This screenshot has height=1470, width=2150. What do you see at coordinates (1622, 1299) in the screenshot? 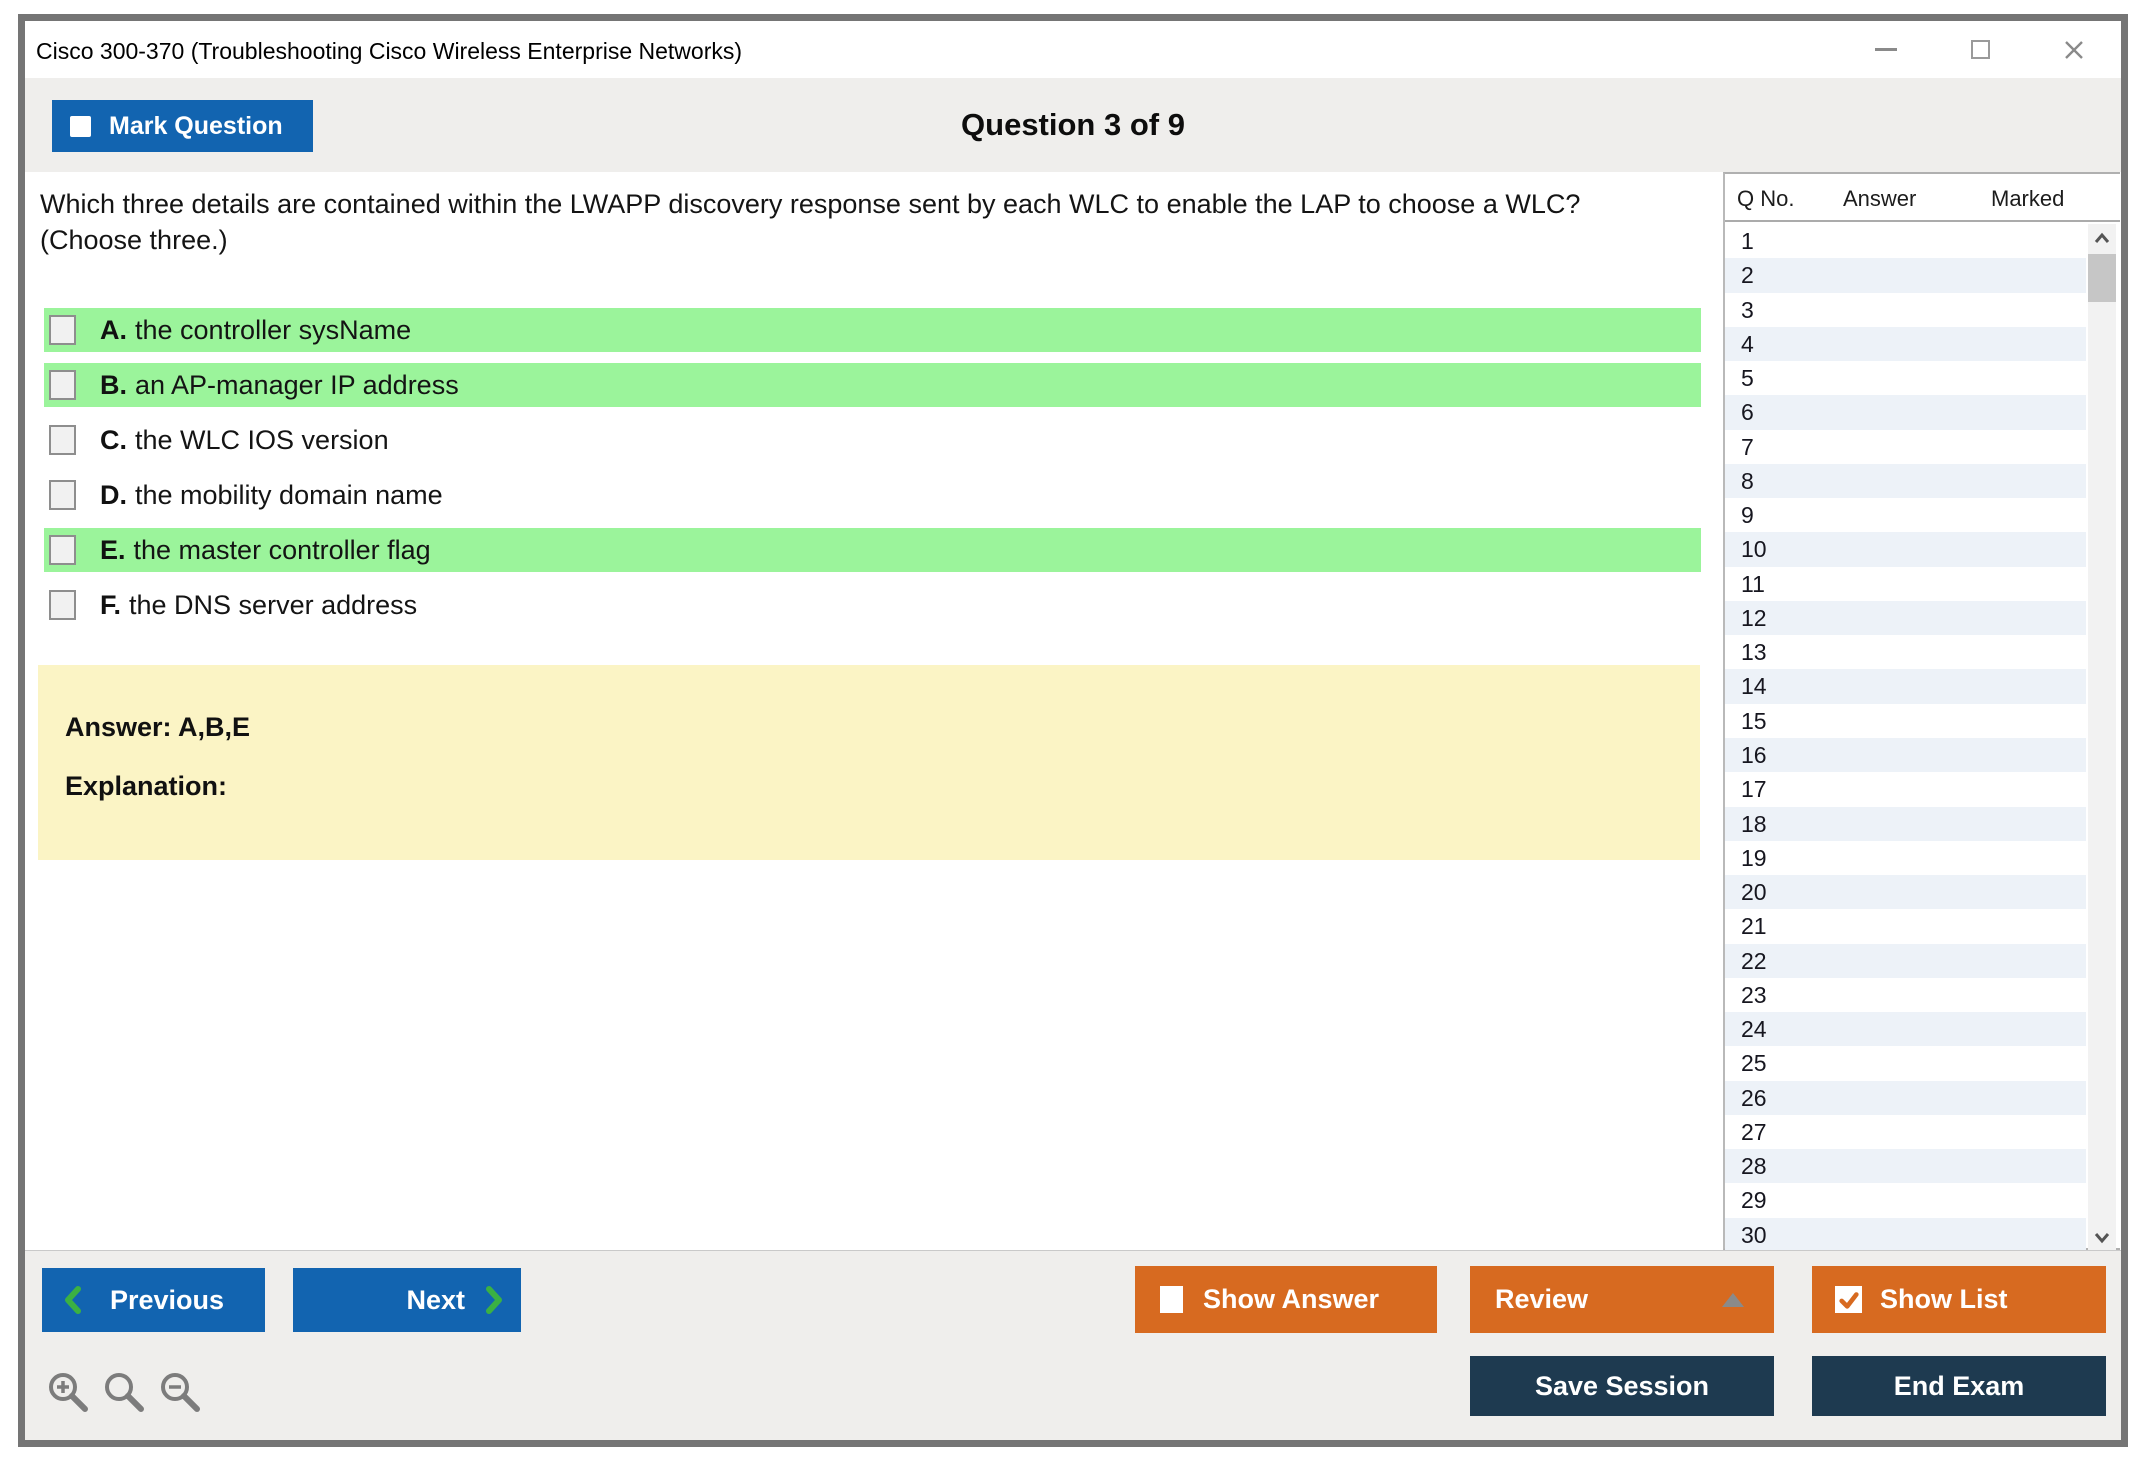
I see `review-button: Review` at bounding box center [1622, 1299].